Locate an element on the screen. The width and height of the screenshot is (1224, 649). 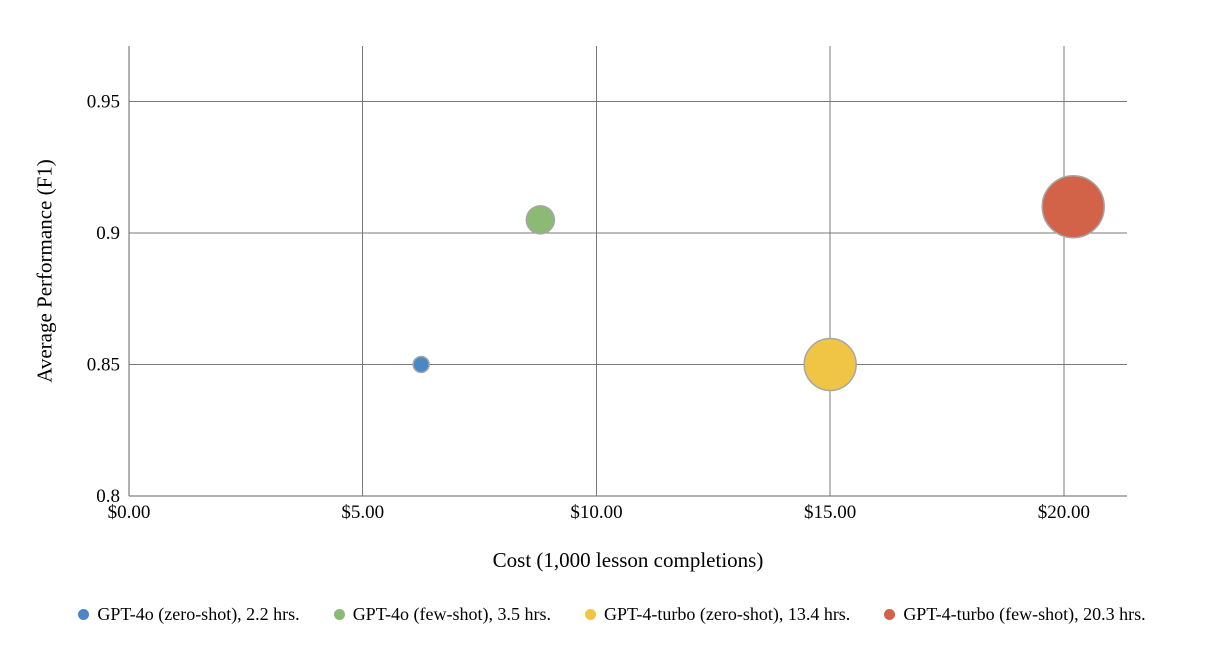
legend-item-gpt-4o-few-shot: GPT-4o (few-shot), 3.5 hrs. is located at coordinates (442, 614).